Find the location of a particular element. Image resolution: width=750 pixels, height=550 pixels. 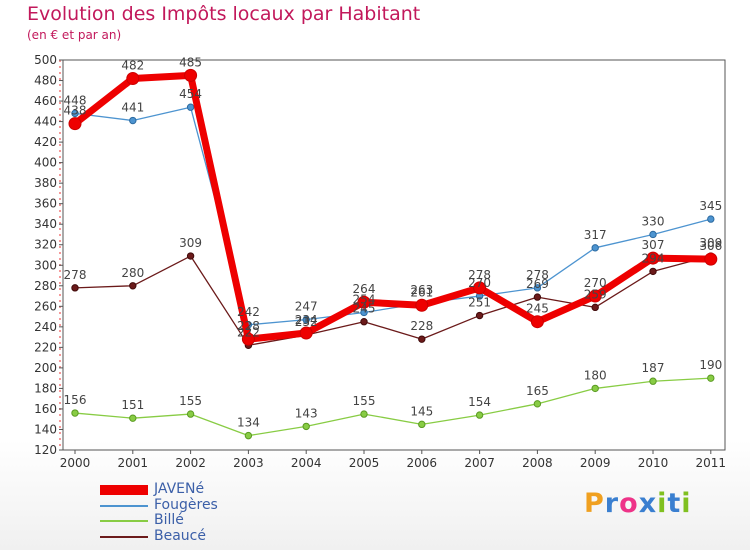

chart-title: Evolution des Impôts locaux par Habitant is located at coordinates (224, 14).